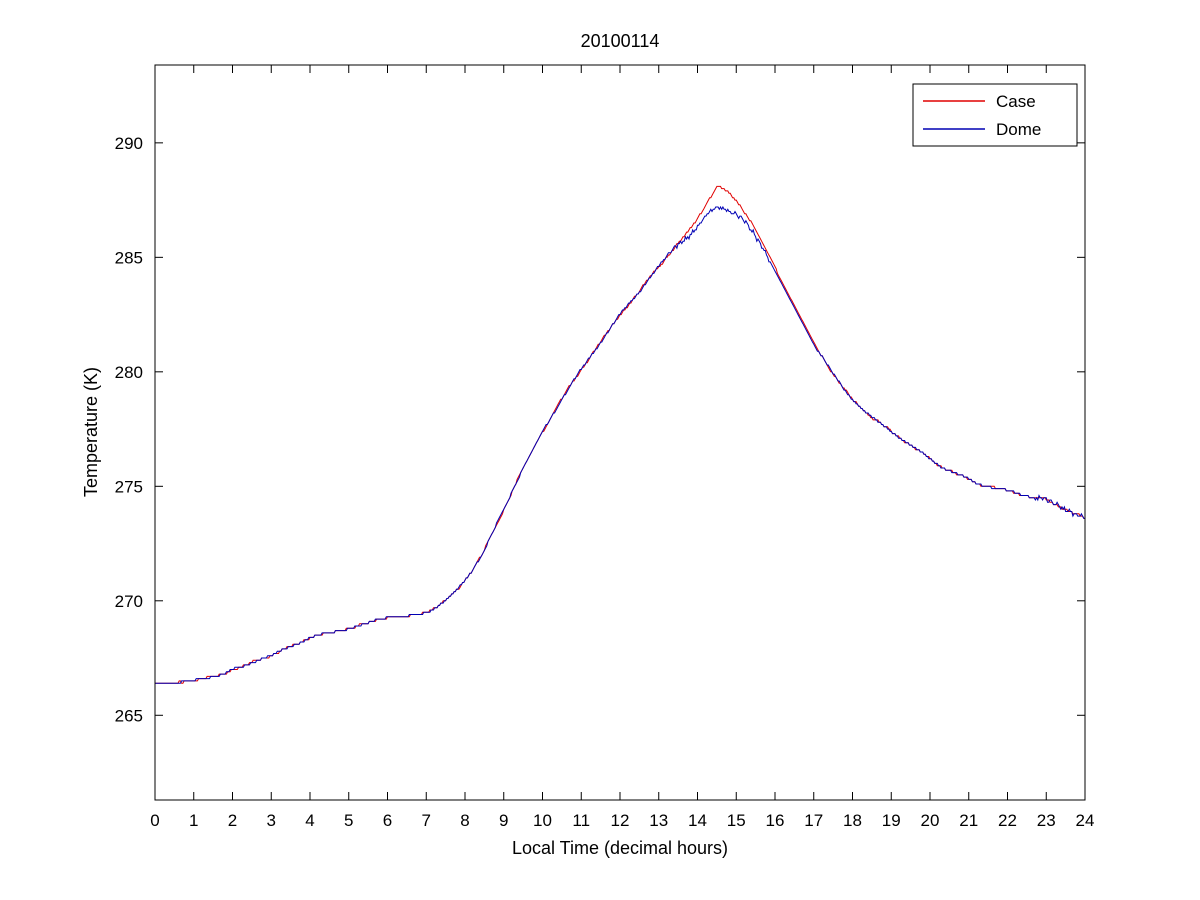 The width and height of the screenshot is (1200, 900). What do you see at coordinates (193, 820) in the screenshot?
I see `x-tick-label: 1` at bounding box center [193, 820].